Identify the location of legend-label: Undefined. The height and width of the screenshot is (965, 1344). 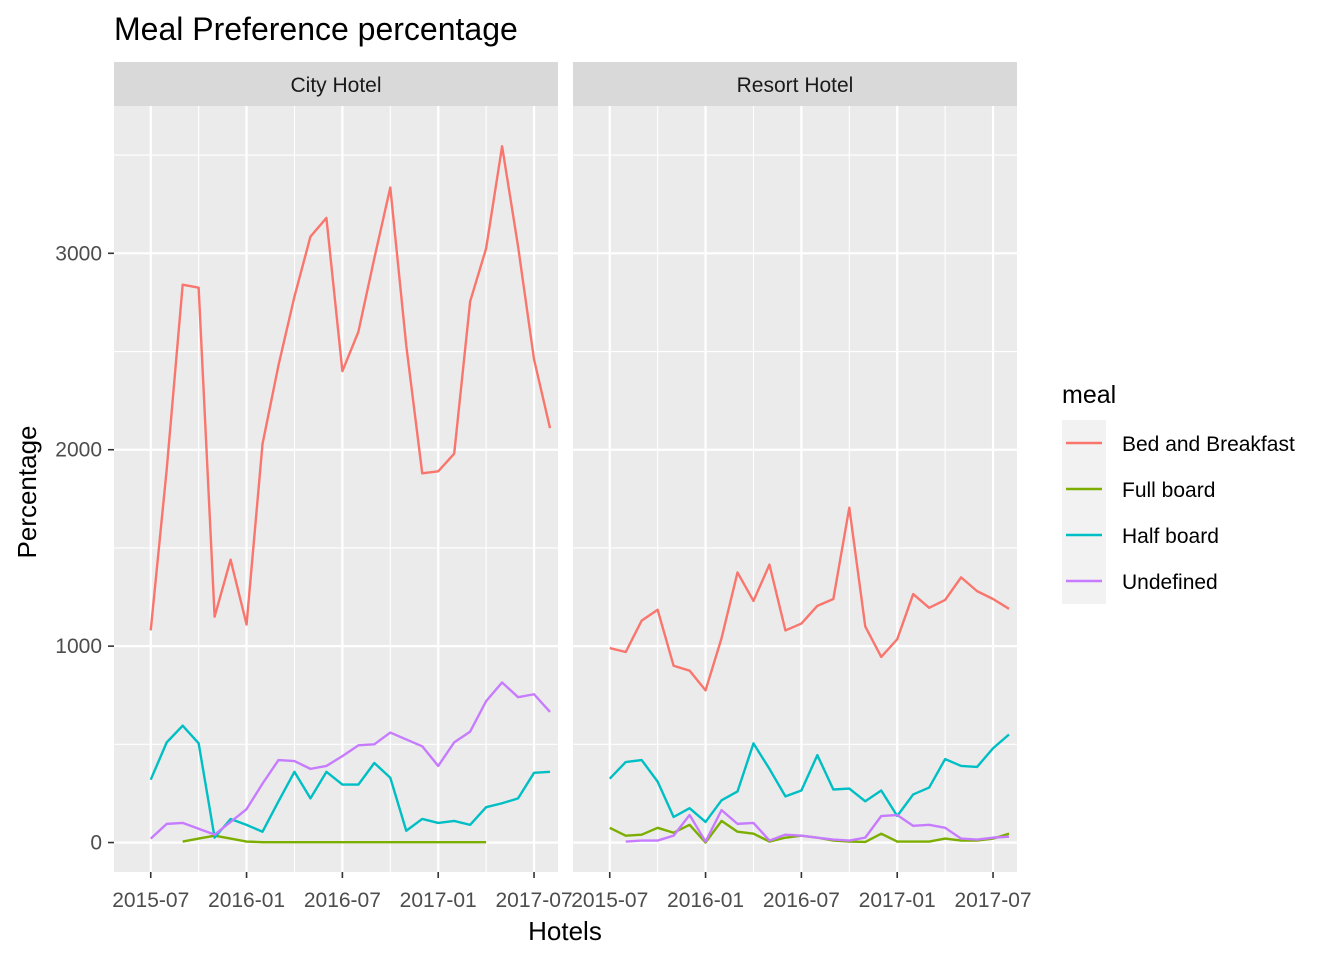
(1170, 582).